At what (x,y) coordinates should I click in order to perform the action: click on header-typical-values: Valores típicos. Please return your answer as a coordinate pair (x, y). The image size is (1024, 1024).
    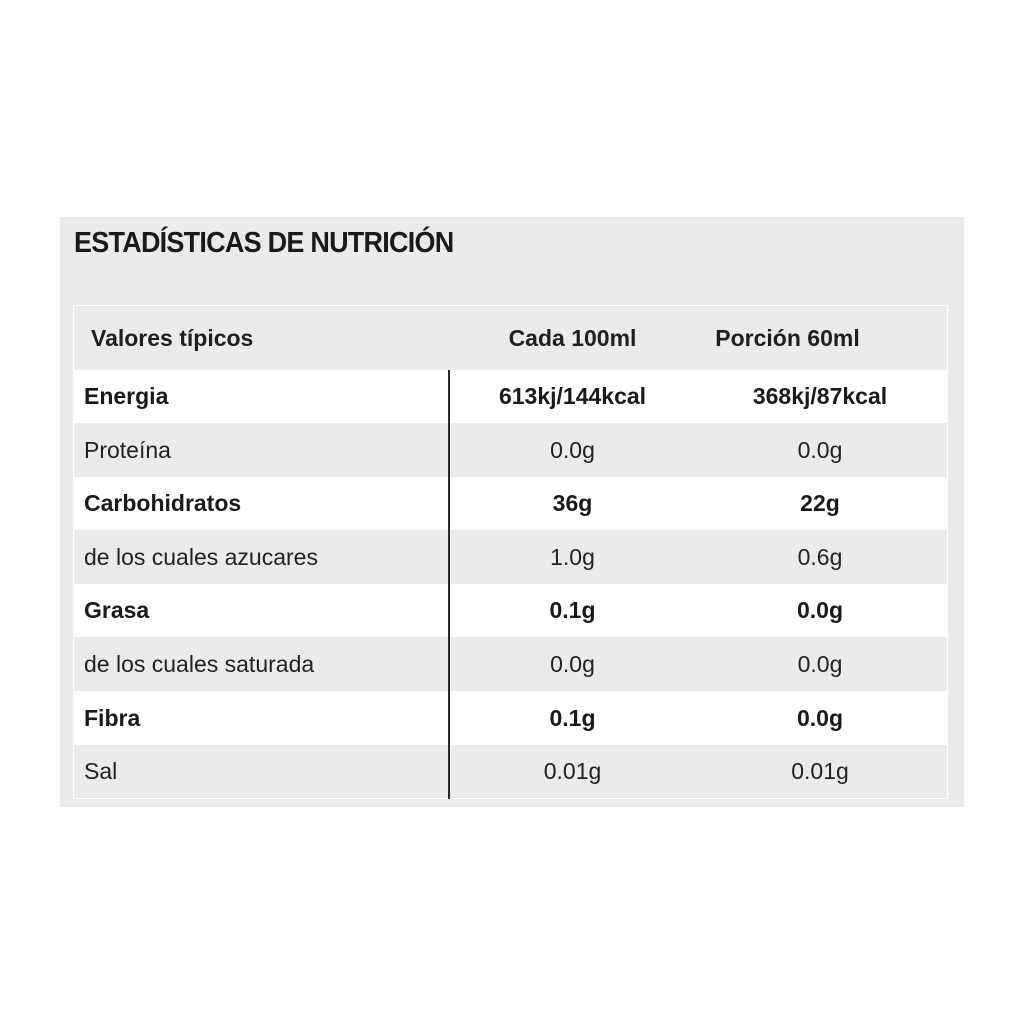
    Looking at the image, I should click on (172, 337).